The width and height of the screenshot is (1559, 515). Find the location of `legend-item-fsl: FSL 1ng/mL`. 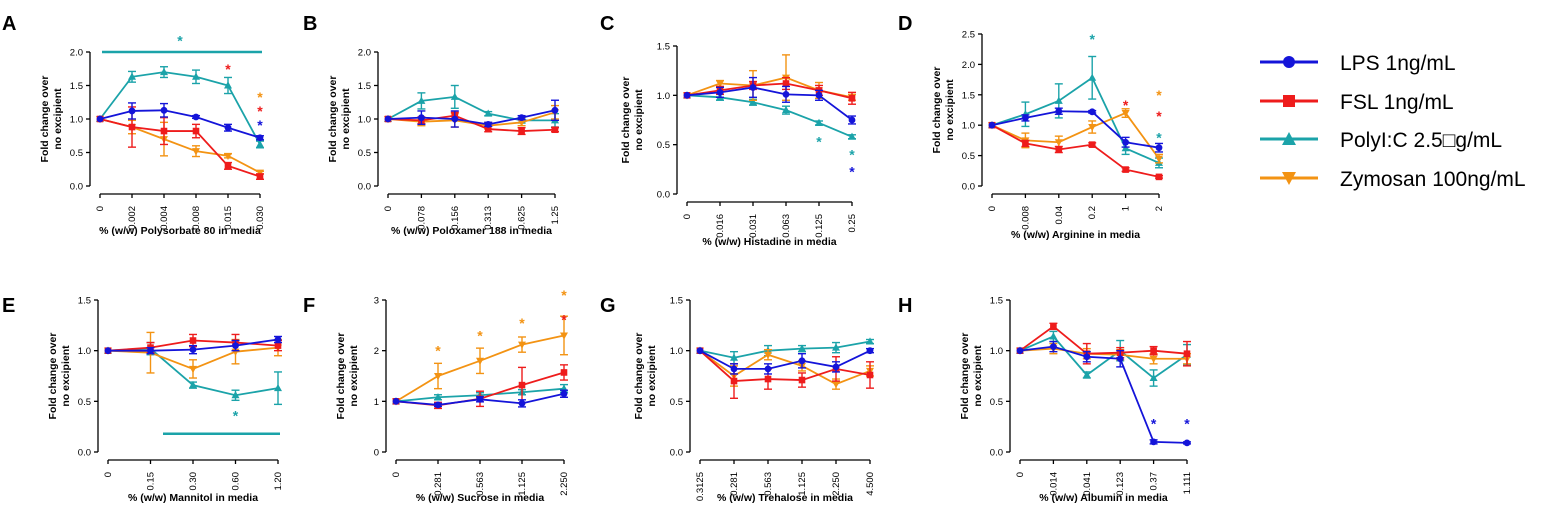

legend-item-fsl: FSL 1ng/mL is located at coordinates (1357, 102).